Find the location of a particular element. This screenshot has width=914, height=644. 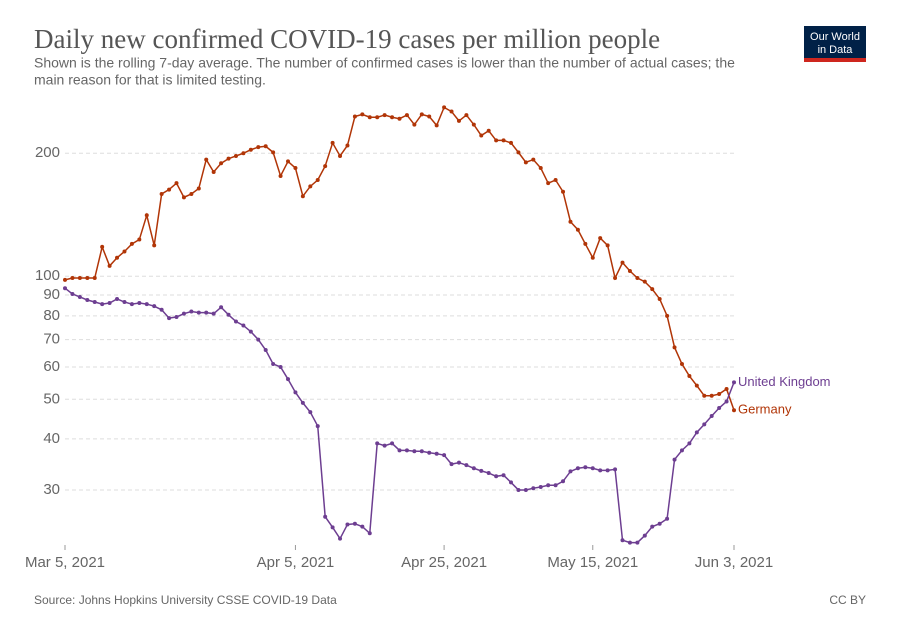

x-tick-label: Jun 3, 2021 is located at coordinates (734, 562).